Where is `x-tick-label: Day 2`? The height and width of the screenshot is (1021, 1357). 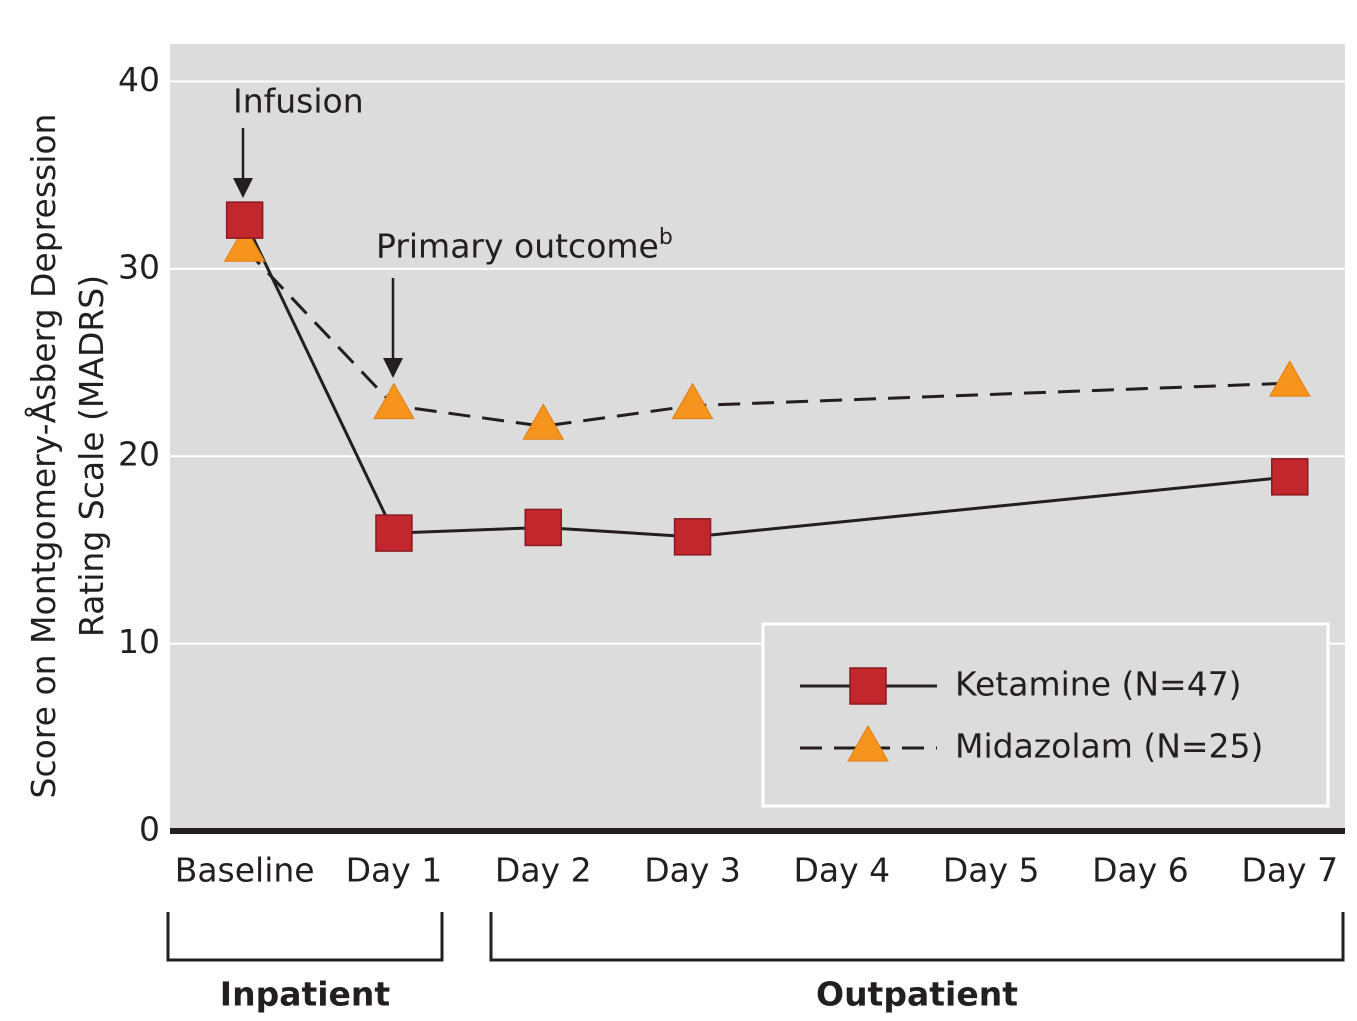
x-tick-label: Day 2 is located at coordinates (543, 870).